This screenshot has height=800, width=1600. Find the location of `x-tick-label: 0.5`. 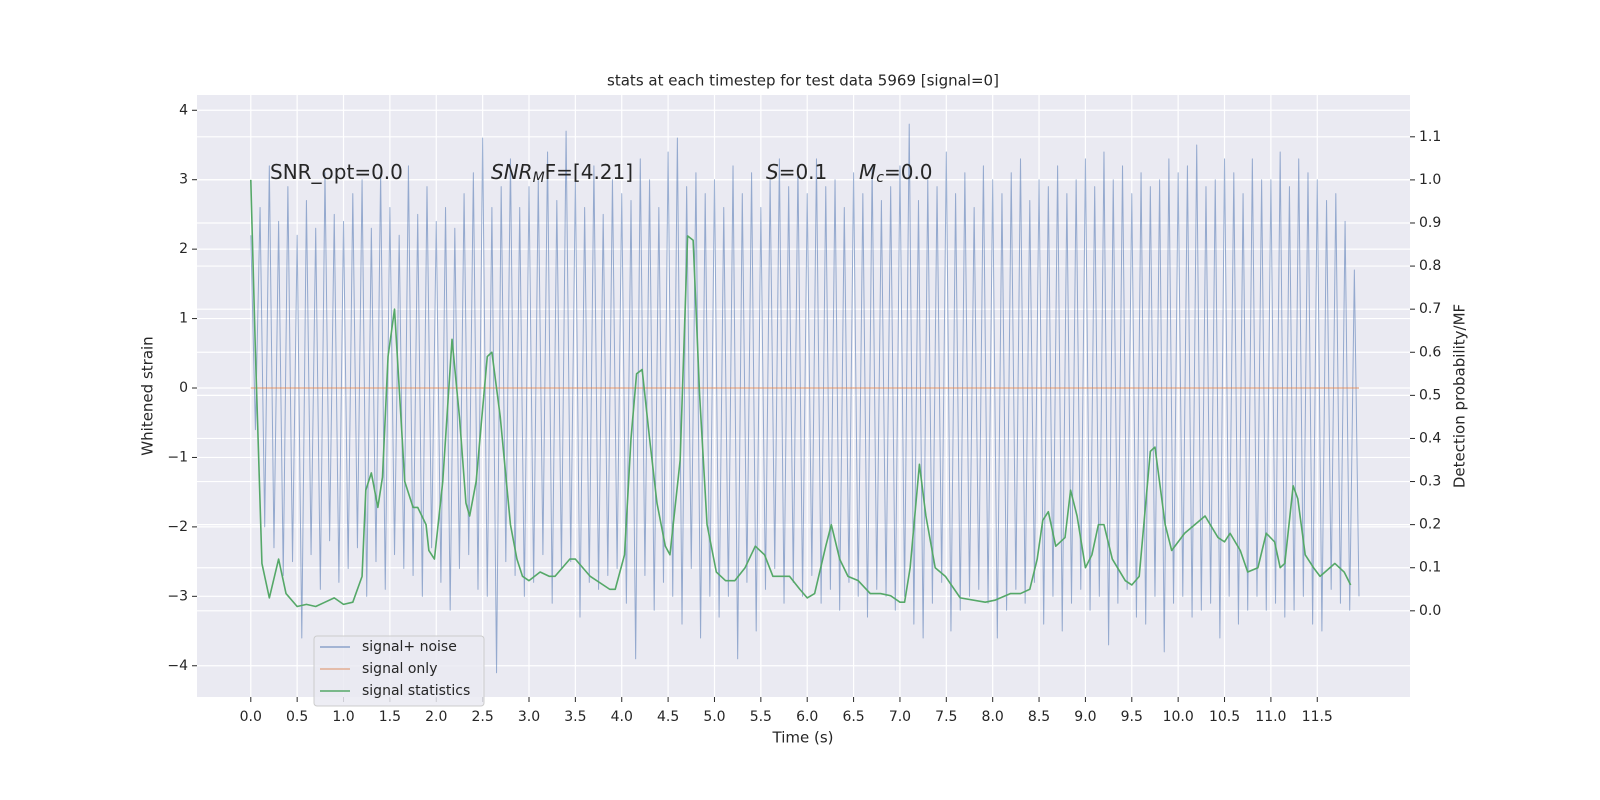

x-tick-label: 0.5 is located at coordinates (297, 717).